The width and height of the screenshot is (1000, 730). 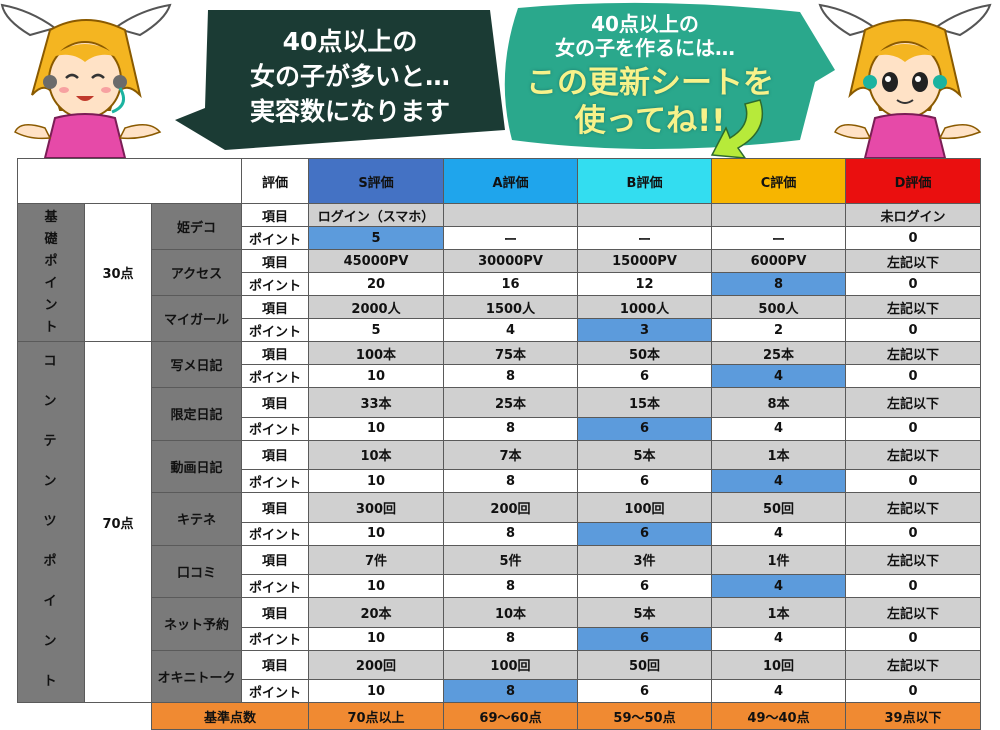 I want to click on point-cell: 20, so click(x=376, y=284).